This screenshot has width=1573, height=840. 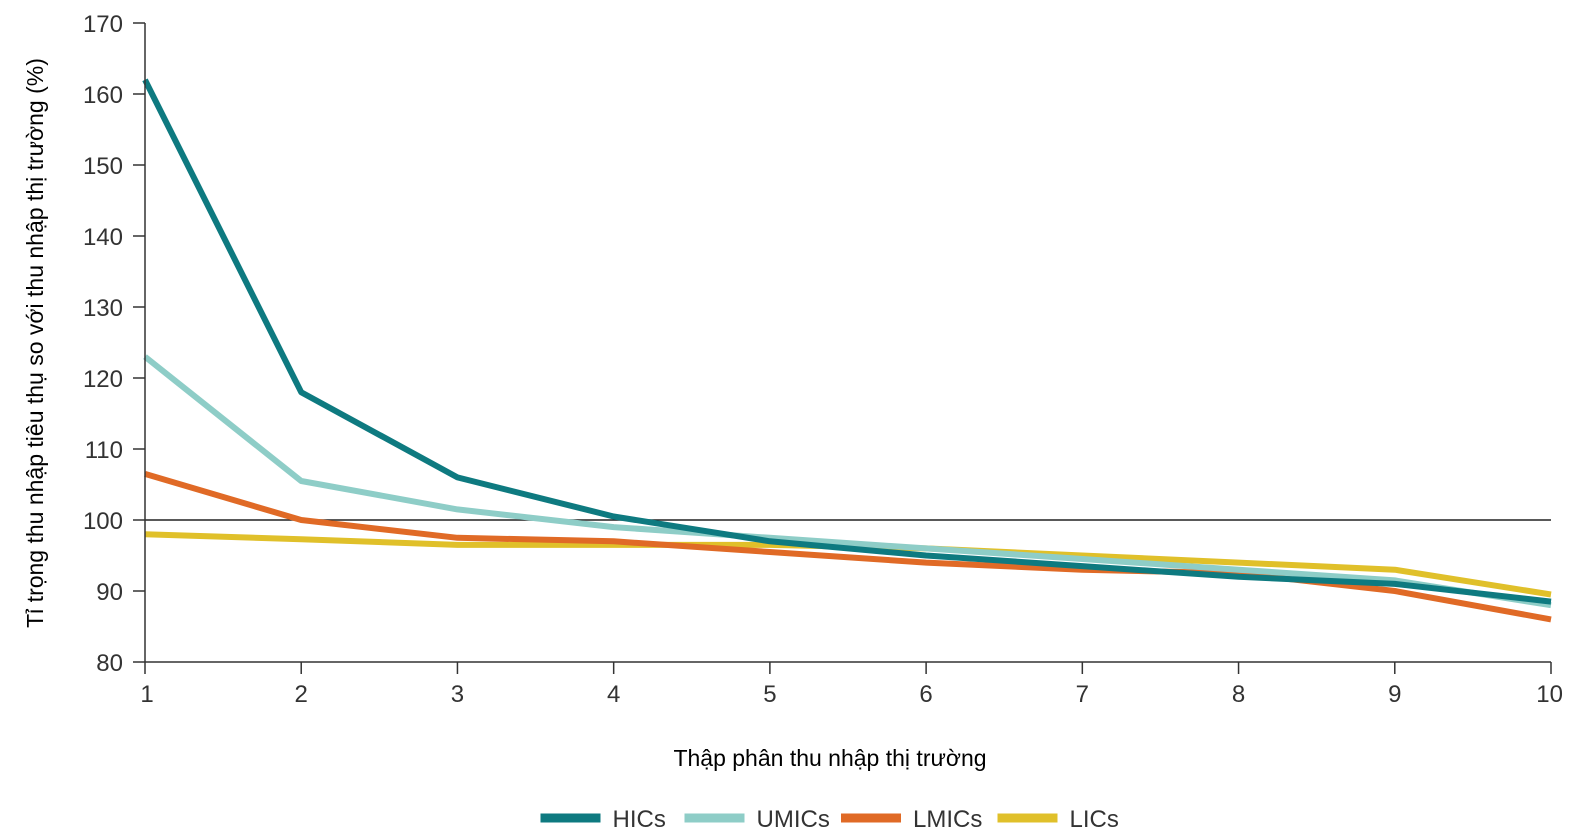 I want to click on y-tick-label: 140, so click(x=103, y=237).